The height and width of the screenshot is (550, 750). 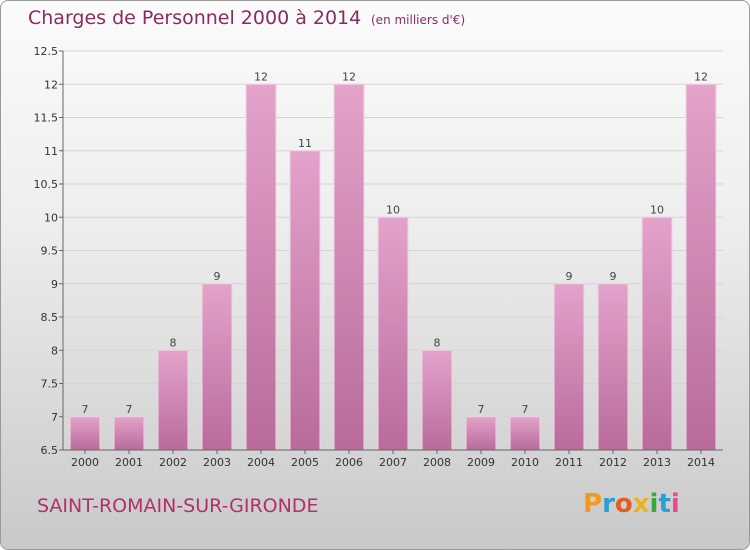 What do you see at coordinates (54, 350) in the screenshot?
I see `y-tick-label: 8` at bounding box center [54, 350].